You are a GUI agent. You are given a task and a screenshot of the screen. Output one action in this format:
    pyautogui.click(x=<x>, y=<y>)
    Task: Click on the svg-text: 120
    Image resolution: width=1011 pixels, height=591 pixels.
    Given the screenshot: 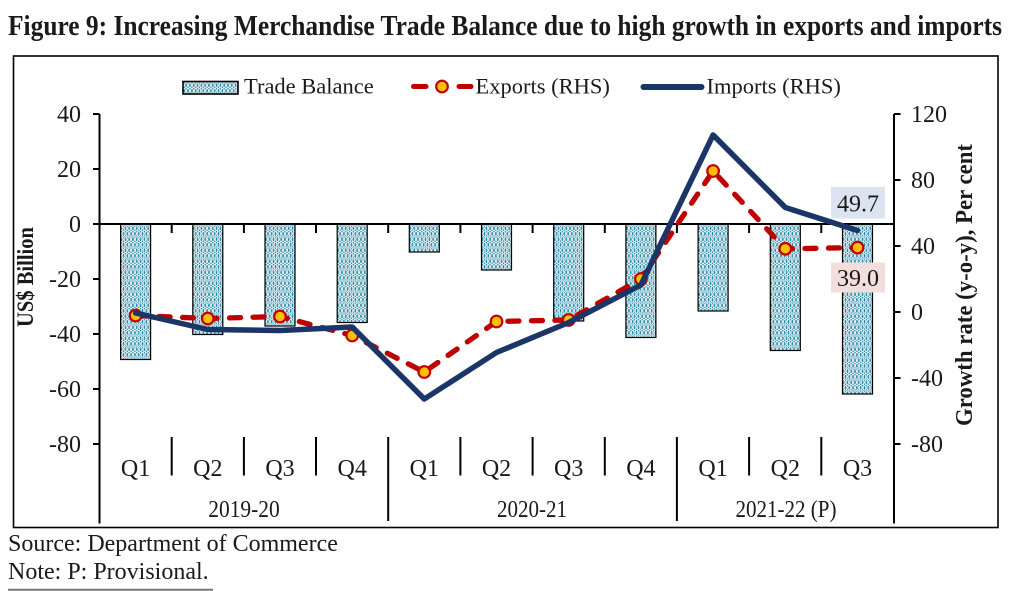 What is the action you would take?
    pyautogui.click(x=929, y=115)
    